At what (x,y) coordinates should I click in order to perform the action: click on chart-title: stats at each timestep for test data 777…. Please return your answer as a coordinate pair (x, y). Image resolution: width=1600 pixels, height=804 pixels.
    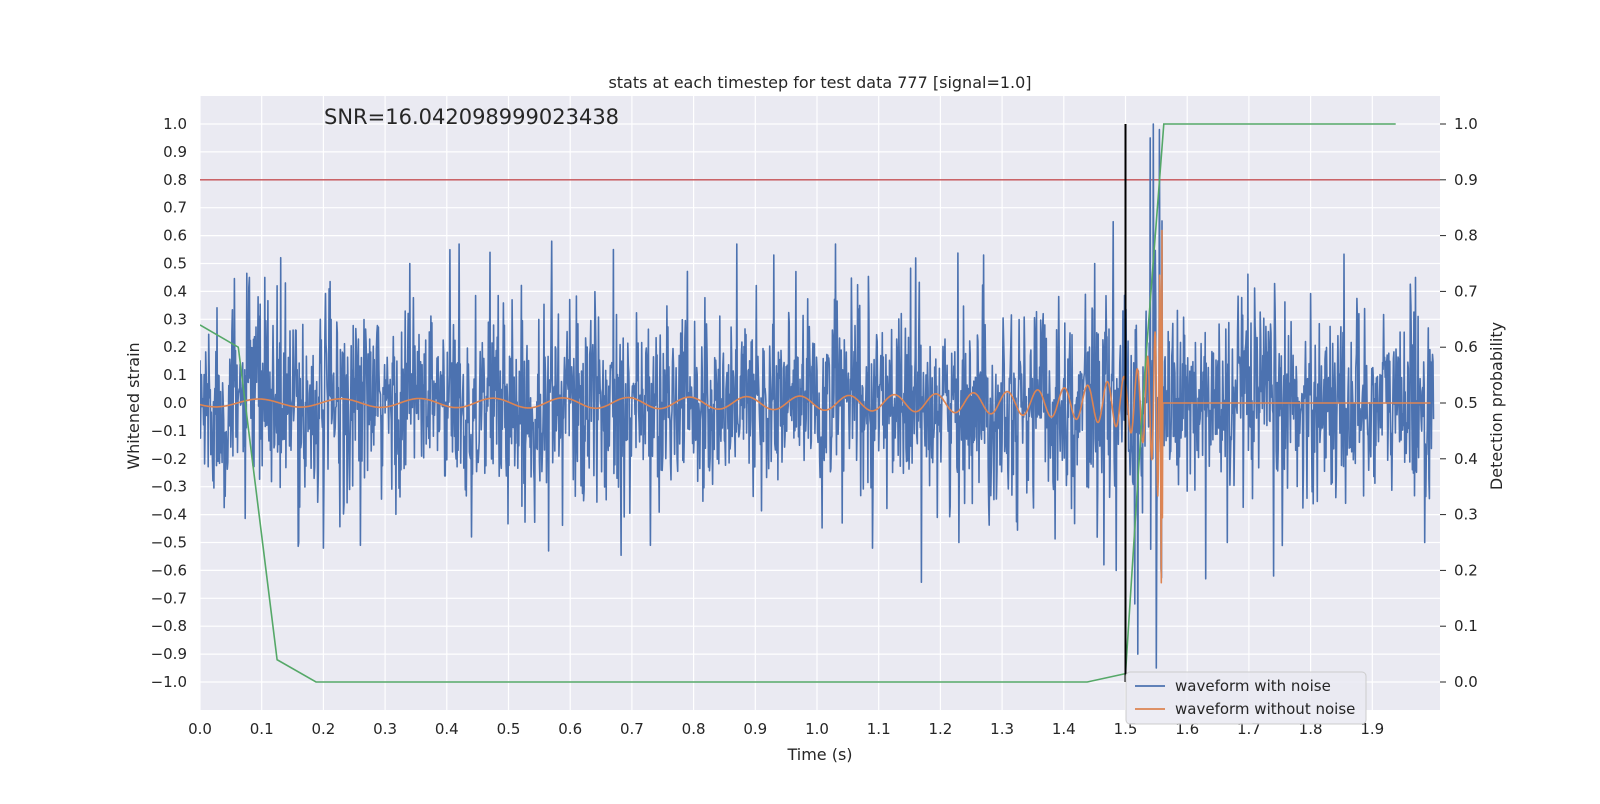
    Looking at the image, I should click on (819, 82).